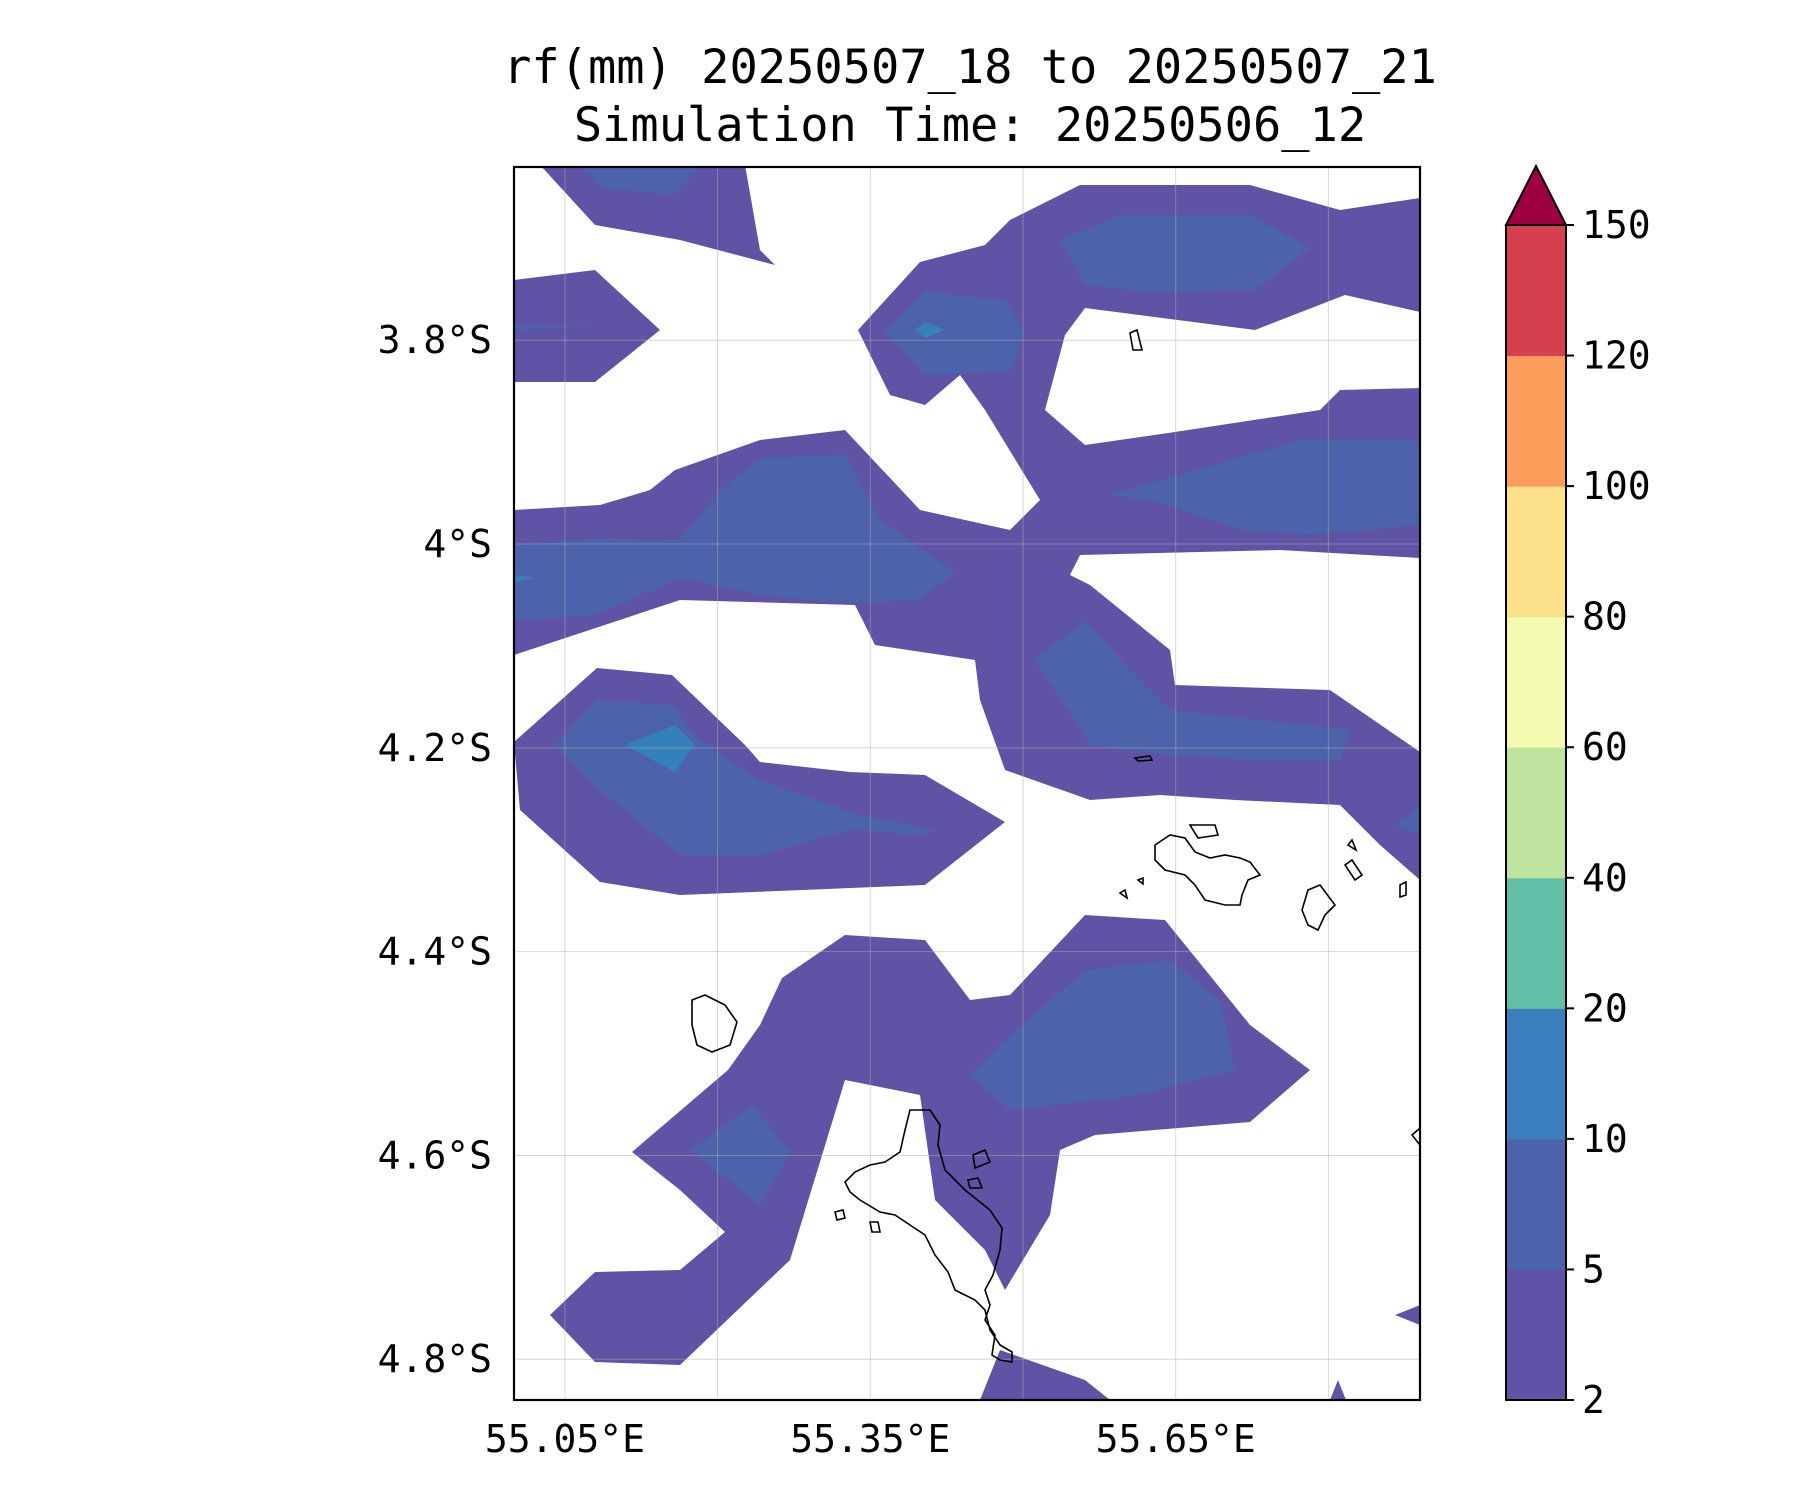 The width and height of the screenshot is (1800, 1500). Describe the element at coordinates (457, 544) in the screenshot. I see `latitude-tick-label: 4°S` at that location.